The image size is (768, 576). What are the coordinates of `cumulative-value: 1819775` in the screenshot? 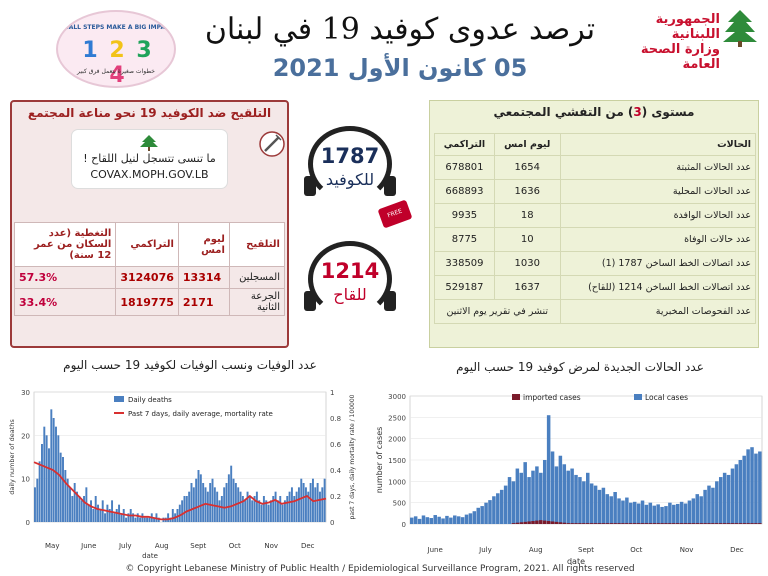 It's located at (147, 302).